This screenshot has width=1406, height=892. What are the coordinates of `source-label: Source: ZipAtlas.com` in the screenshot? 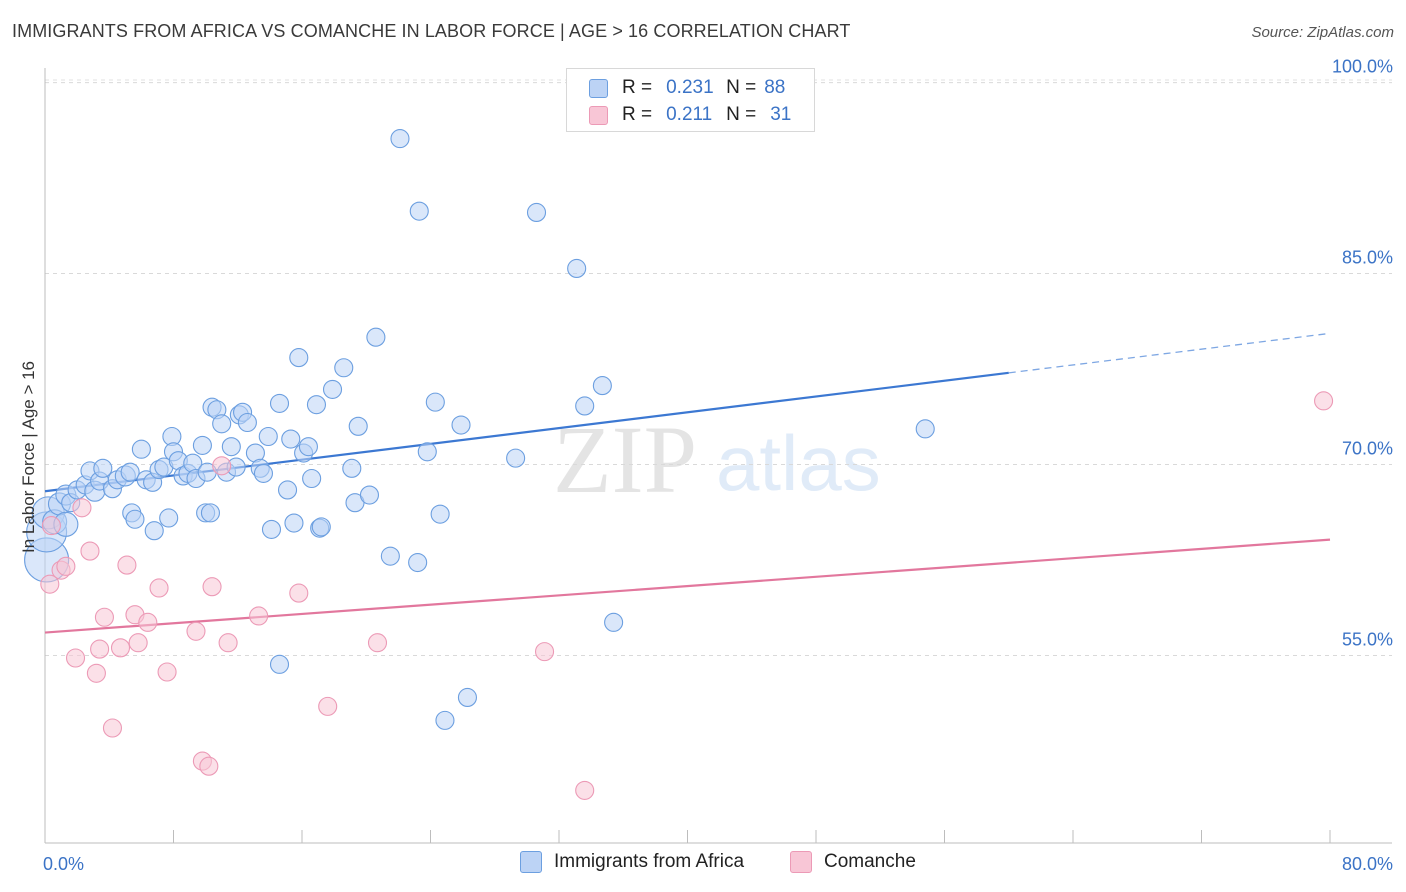 It's located at (1322, 32).